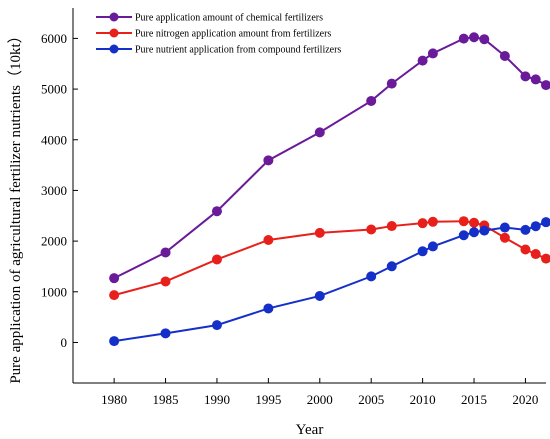 The width and height of the screenshot is (550, 439). Describe the element at coordinates (525, 399) in the screenshot. I see `x-tick-label: 2020` at that location.